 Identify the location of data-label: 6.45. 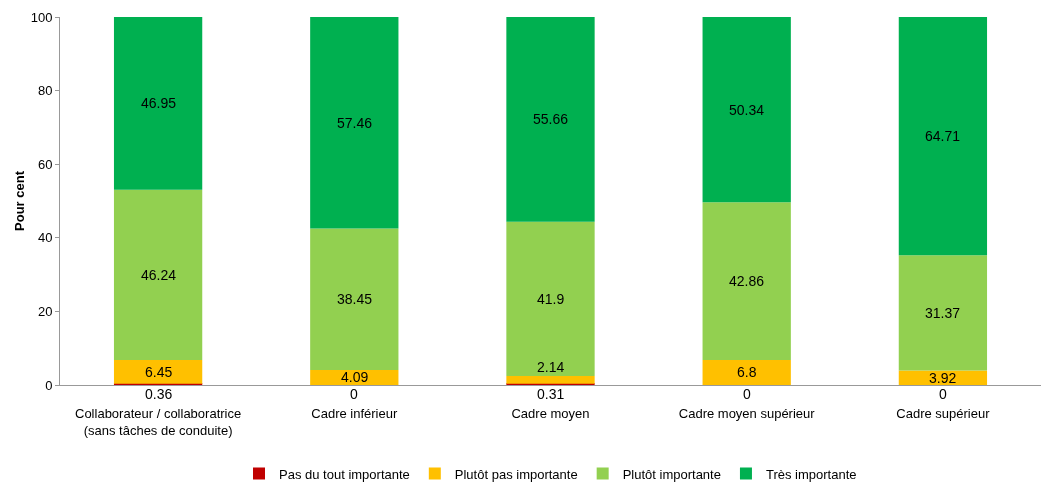
(159, 372).